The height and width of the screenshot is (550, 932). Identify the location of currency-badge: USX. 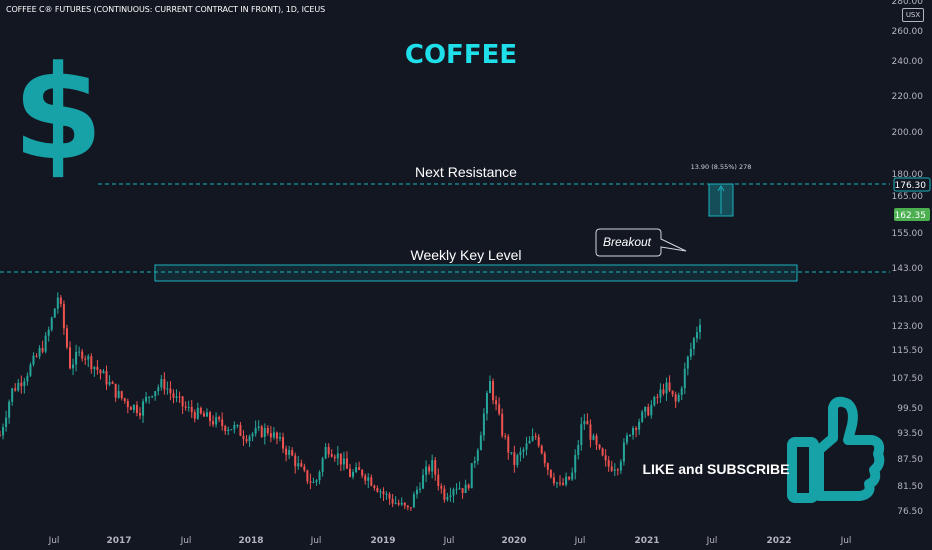
(913, 15).